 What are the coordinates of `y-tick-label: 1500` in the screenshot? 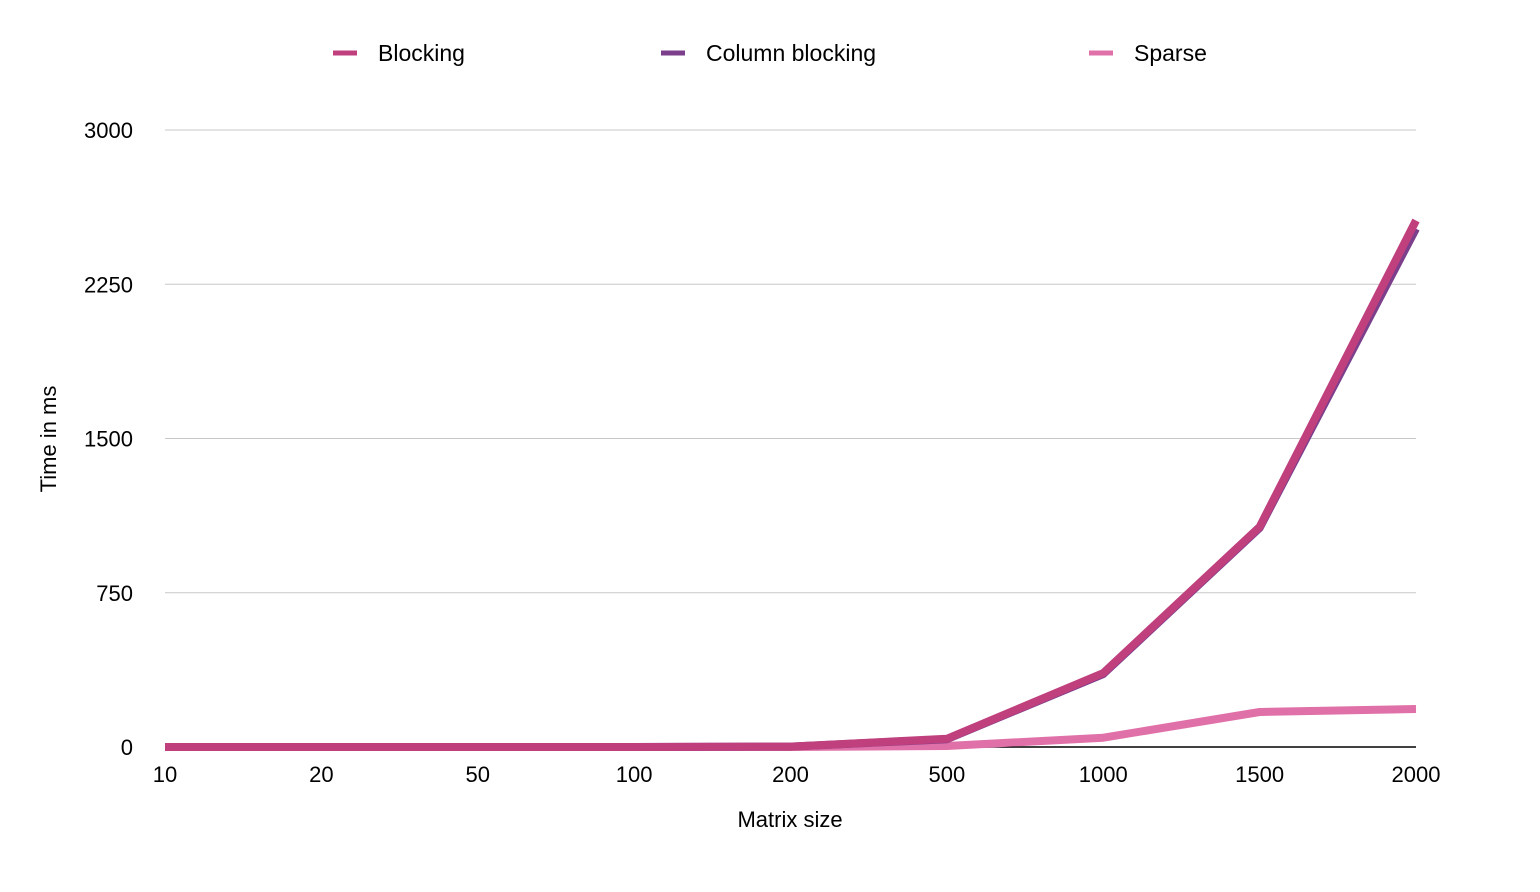 It's located at (108, 439).